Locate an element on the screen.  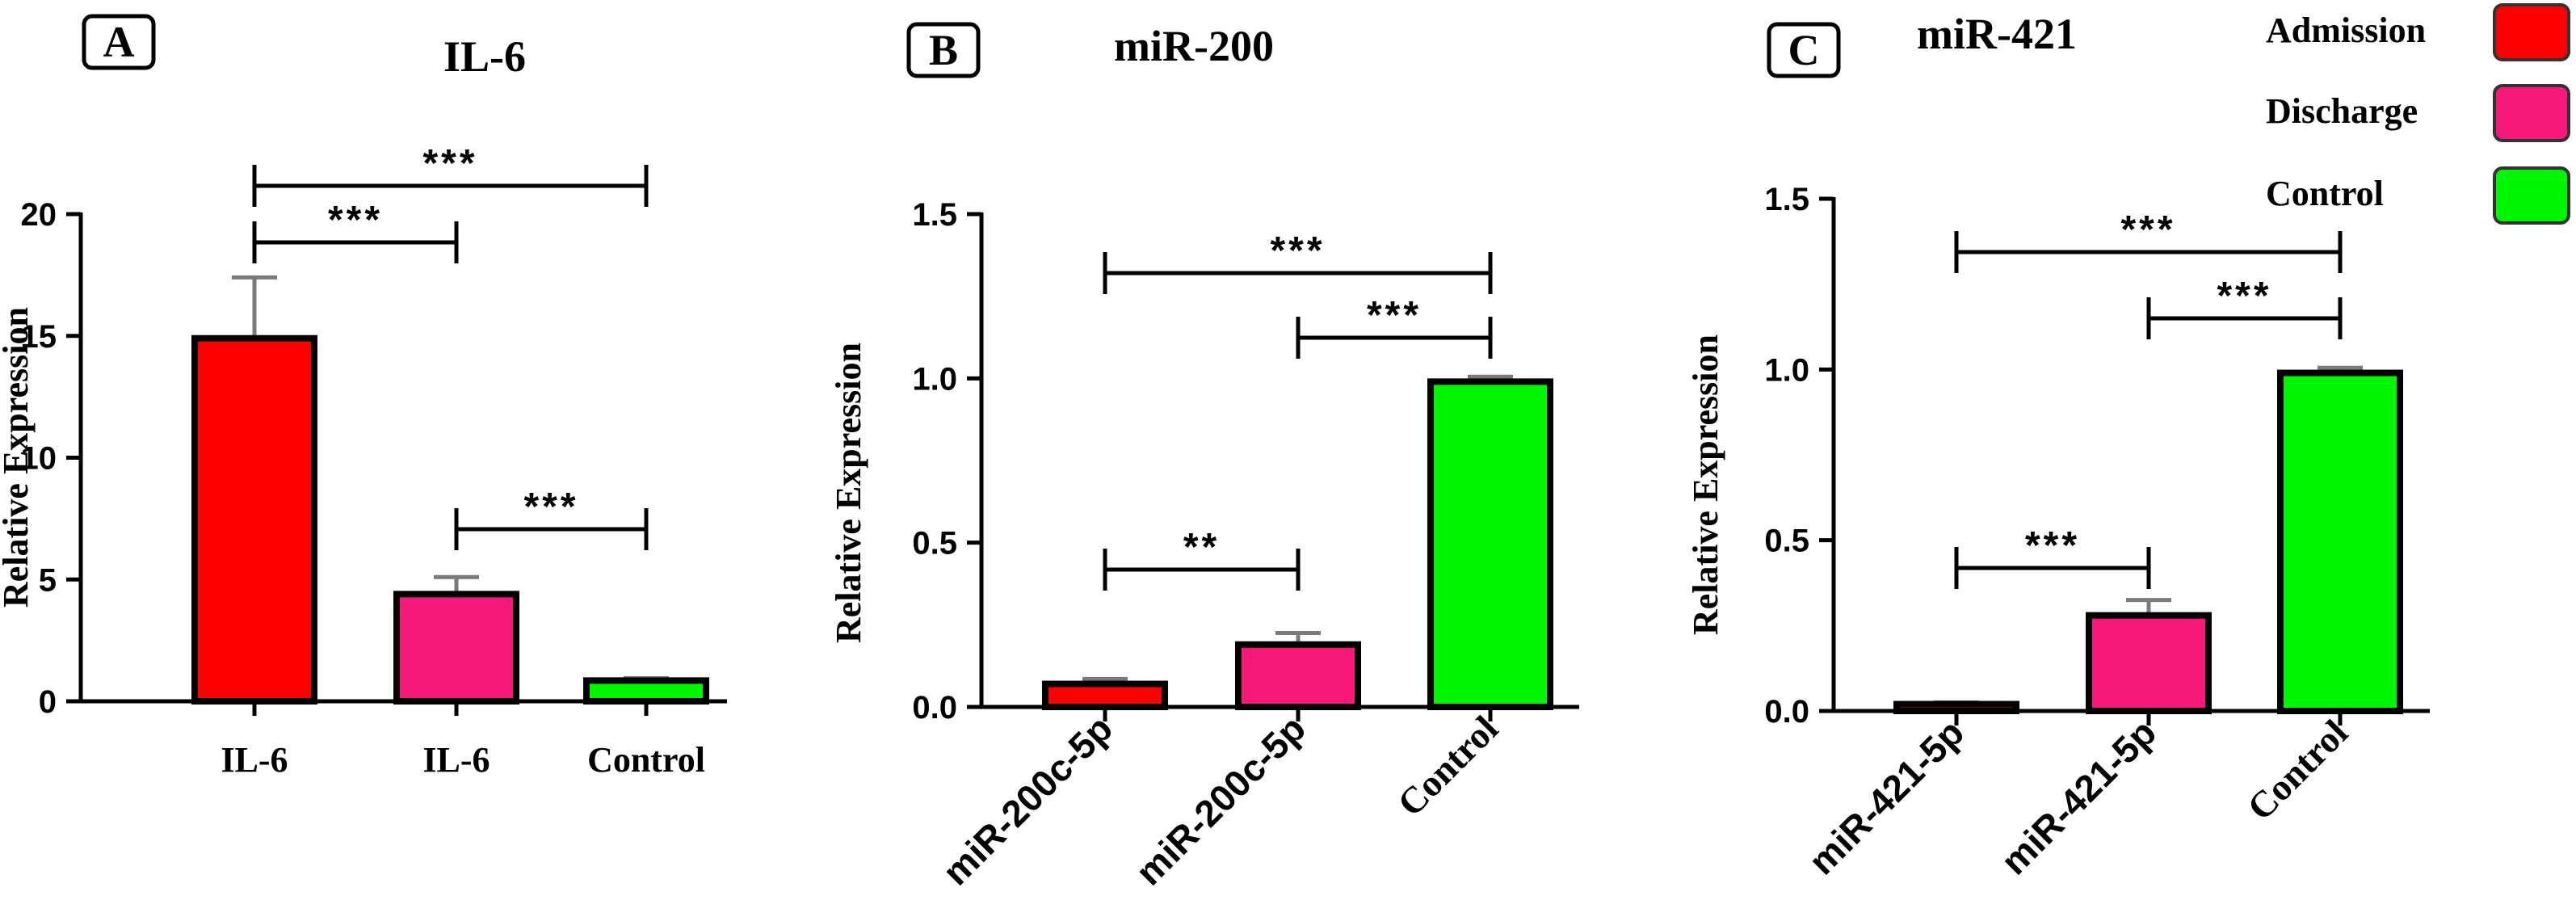
panel-label: B is located at coordinates (944, 50).